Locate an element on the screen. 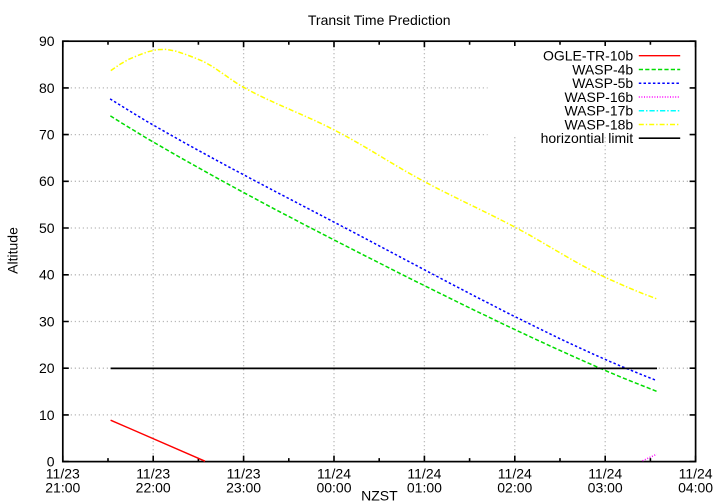  svg-text: 50 is located at coordinates (47, 228).